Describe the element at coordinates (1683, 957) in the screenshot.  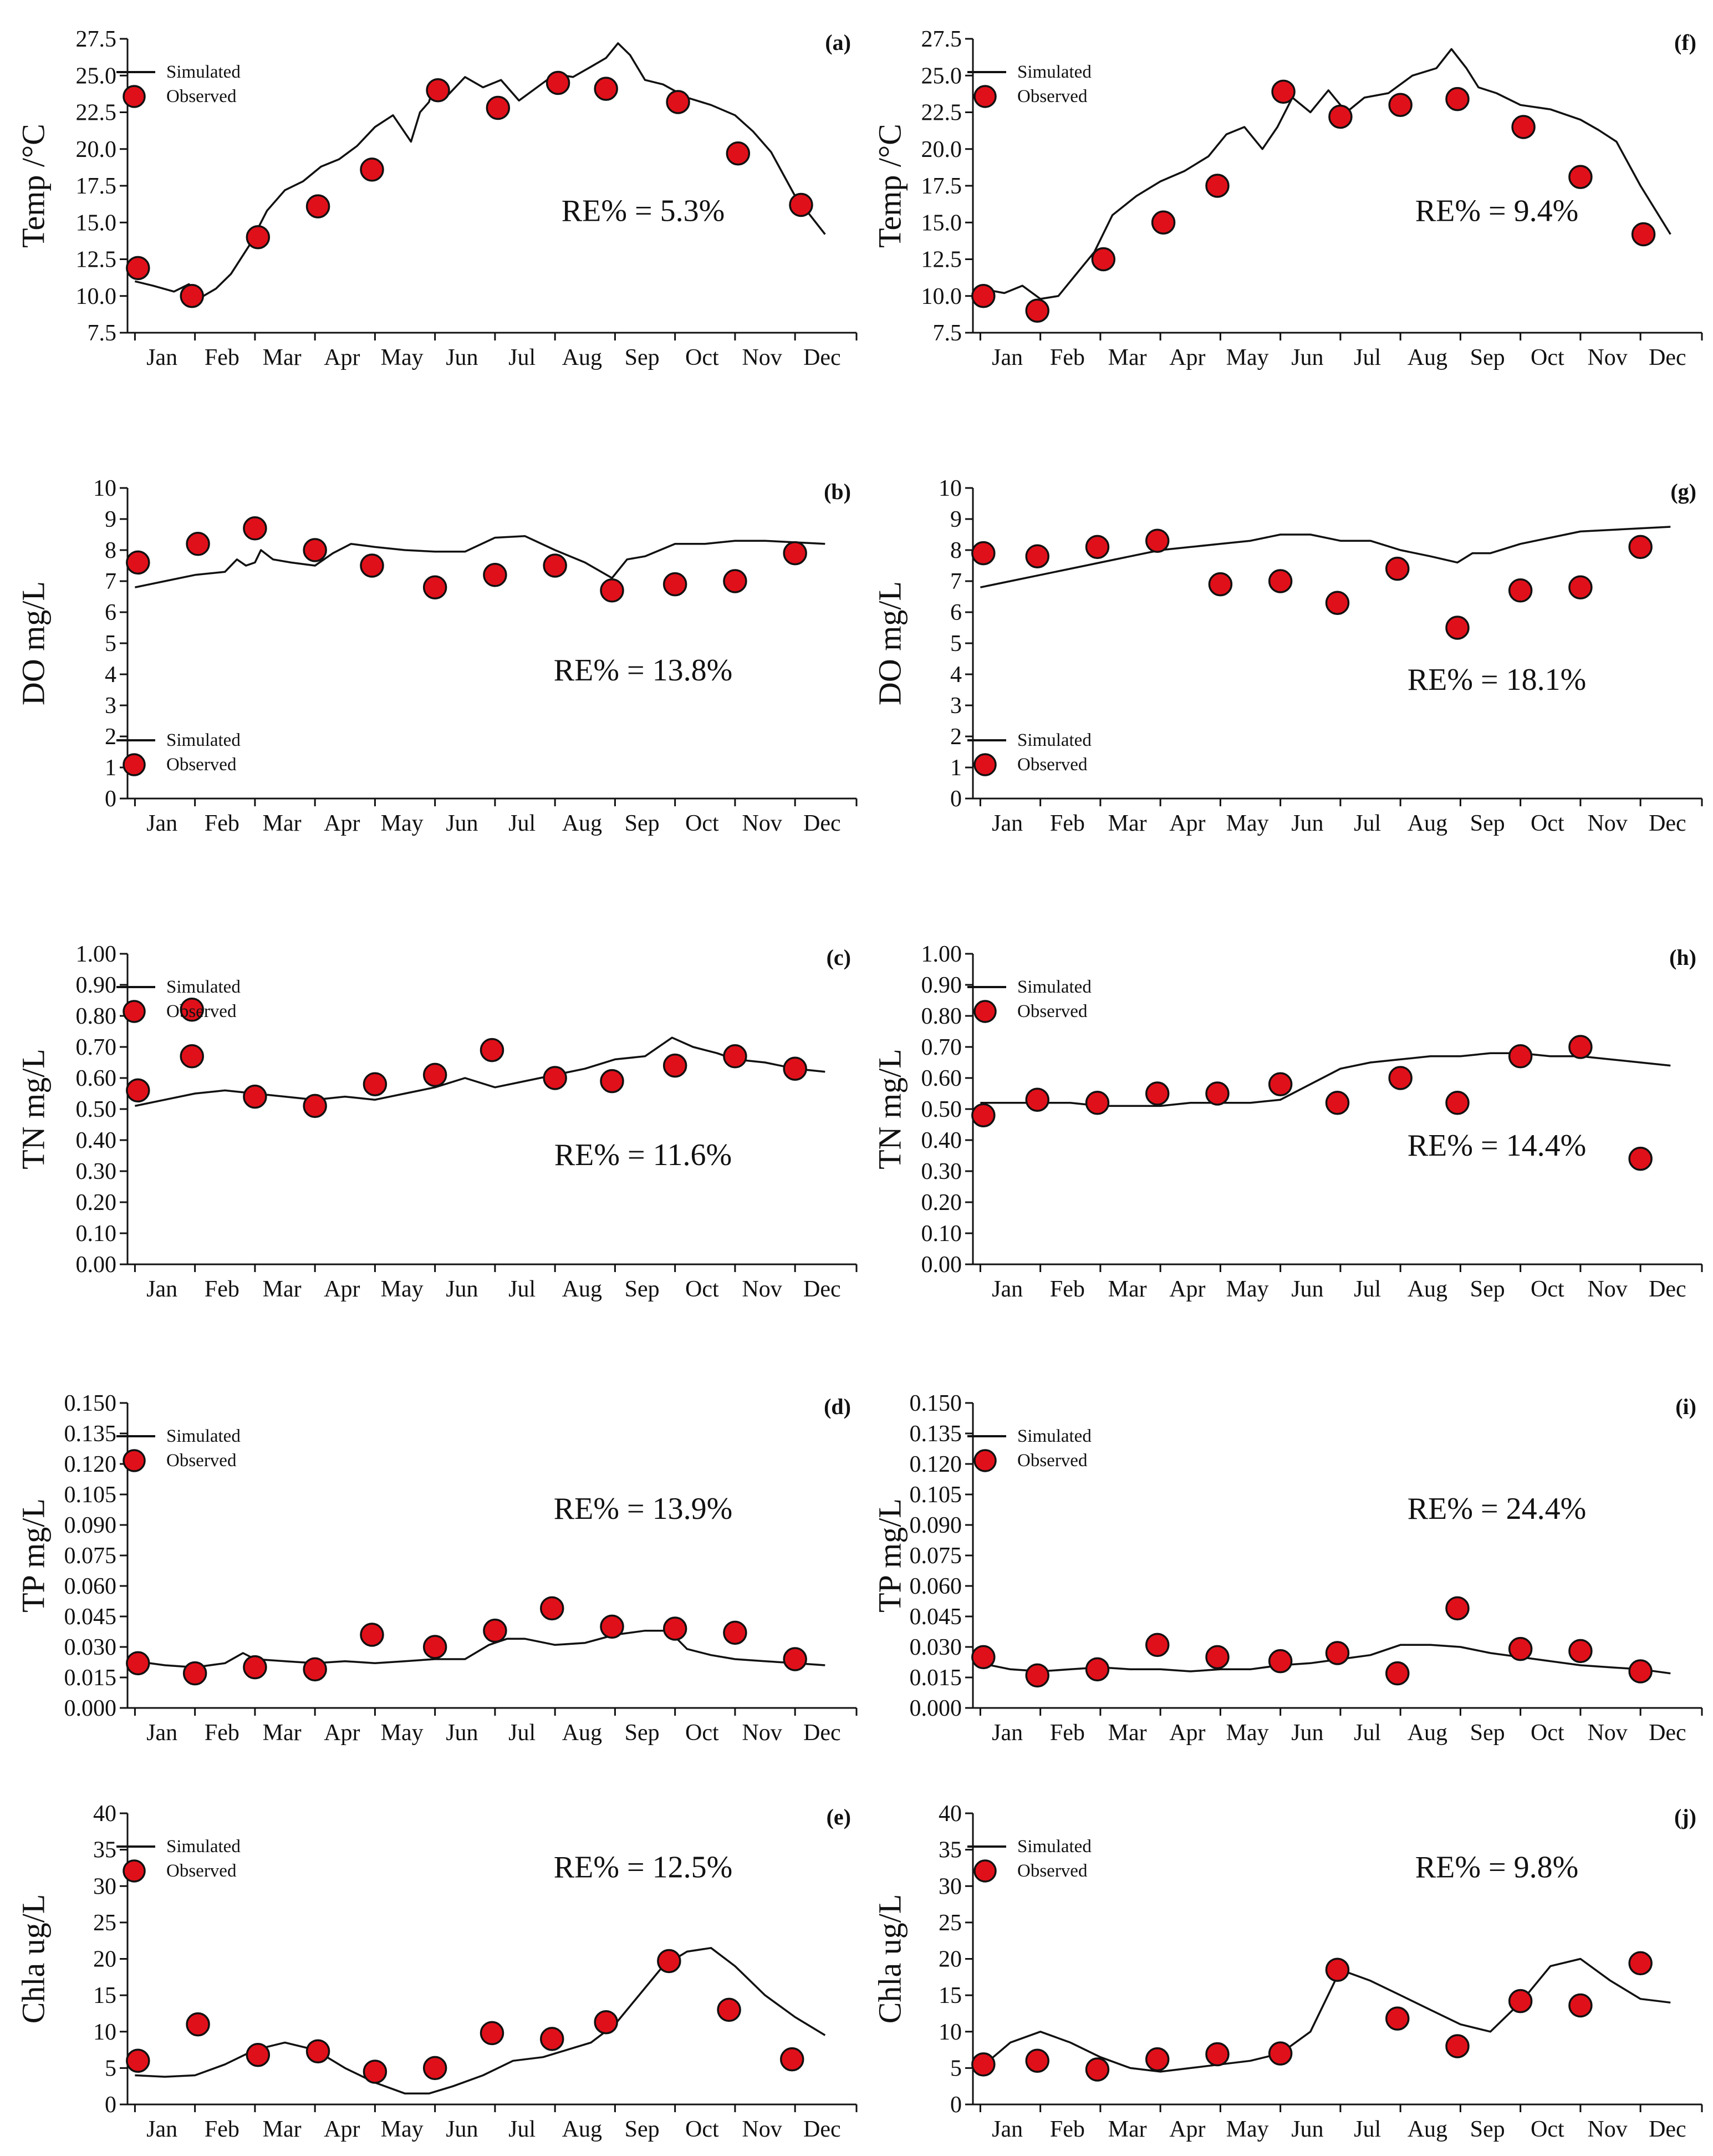
I see `panel-label: (h)` at that location.